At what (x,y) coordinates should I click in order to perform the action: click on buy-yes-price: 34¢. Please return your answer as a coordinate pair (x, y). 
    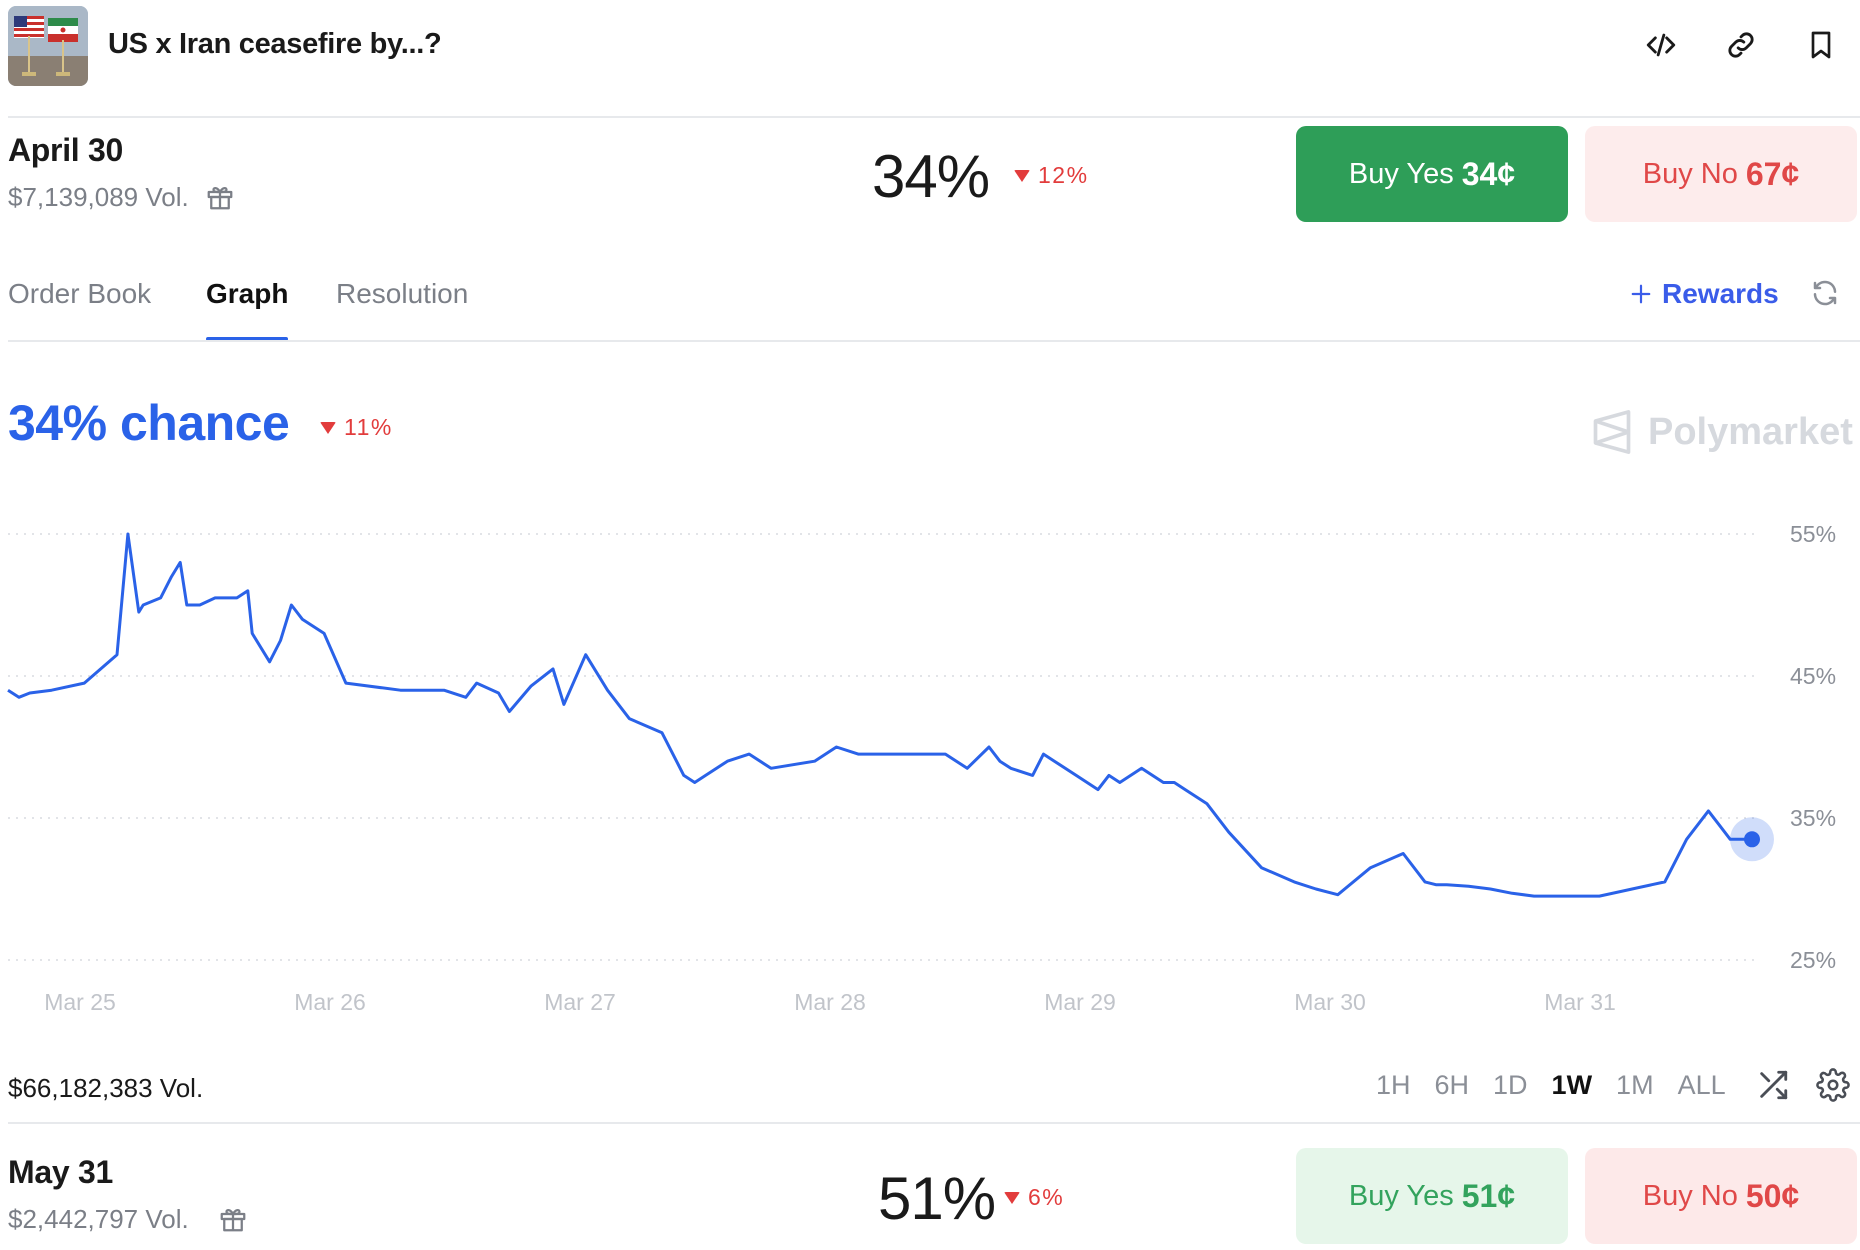
    Looking at the image, I should click on (1488, 173).